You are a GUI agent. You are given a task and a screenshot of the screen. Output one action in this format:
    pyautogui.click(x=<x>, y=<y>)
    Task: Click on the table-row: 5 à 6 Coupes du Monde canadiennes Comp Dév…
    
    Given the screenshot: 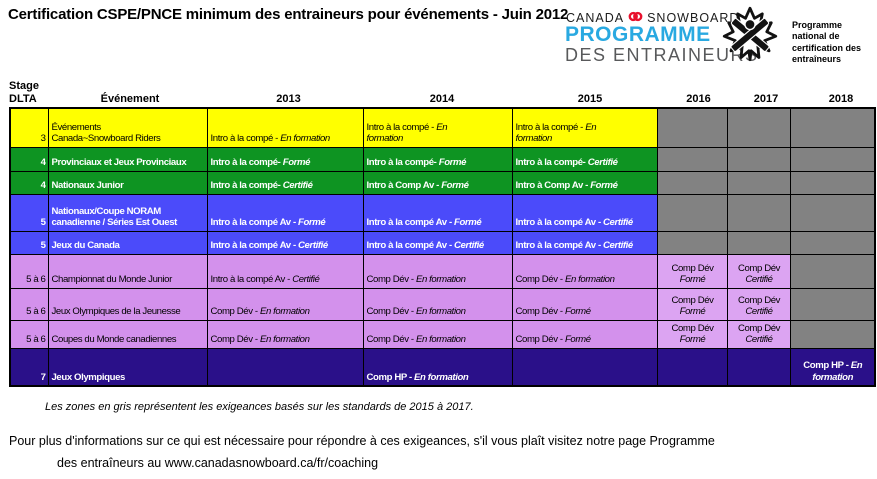 What is the action you would take?
    pyautogui.click(x=442, y=334)
    